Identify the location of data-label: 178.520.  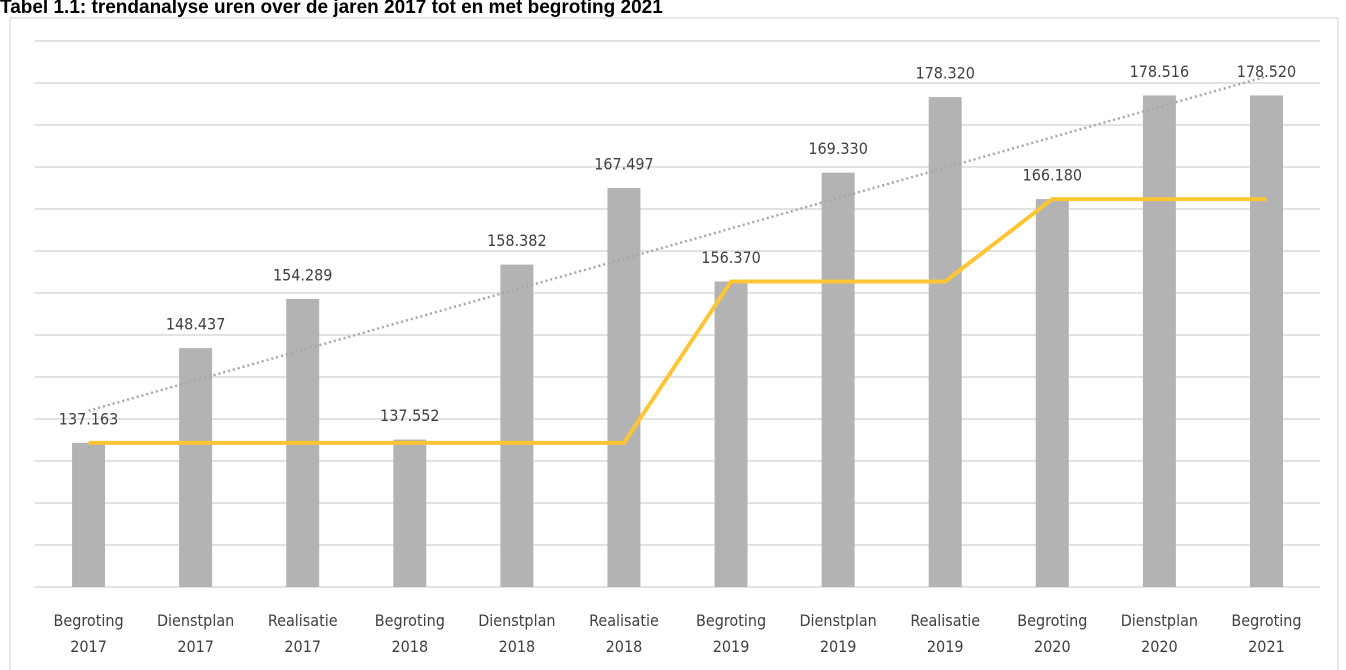
(1267, 71).